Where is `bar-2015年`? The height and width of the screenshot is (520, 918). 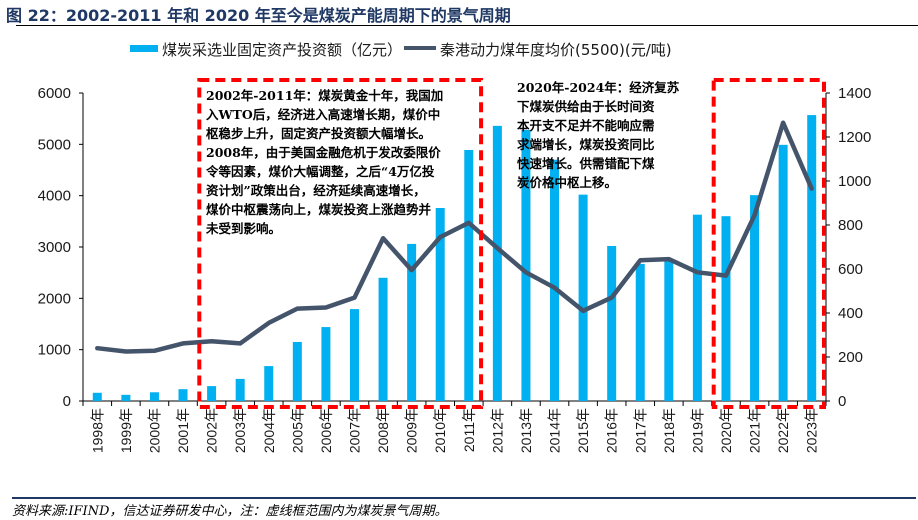
bar-2015年 is located at coordinates (583, 297).